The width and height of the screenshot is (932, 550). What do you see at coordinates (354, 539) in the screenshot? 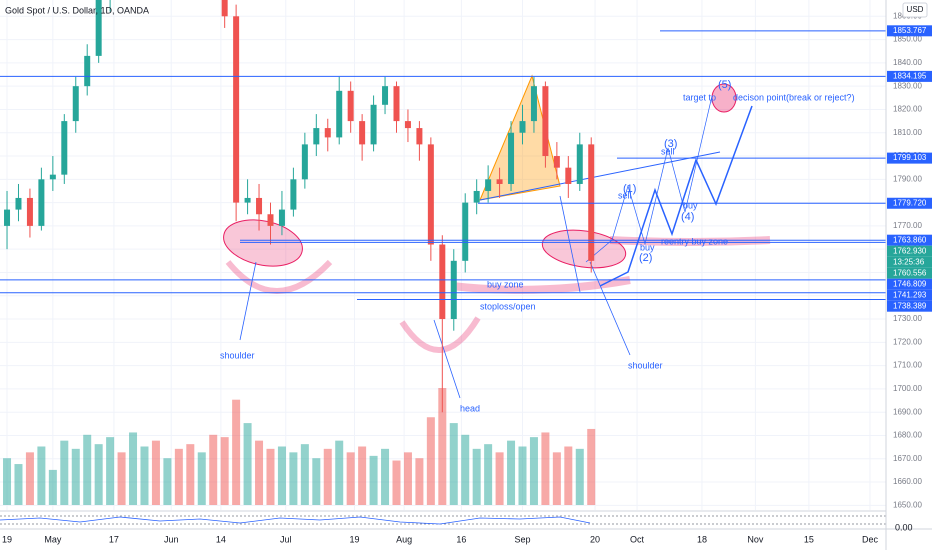
I see `x-tick-label: 19` at bounding box center [354, 539].